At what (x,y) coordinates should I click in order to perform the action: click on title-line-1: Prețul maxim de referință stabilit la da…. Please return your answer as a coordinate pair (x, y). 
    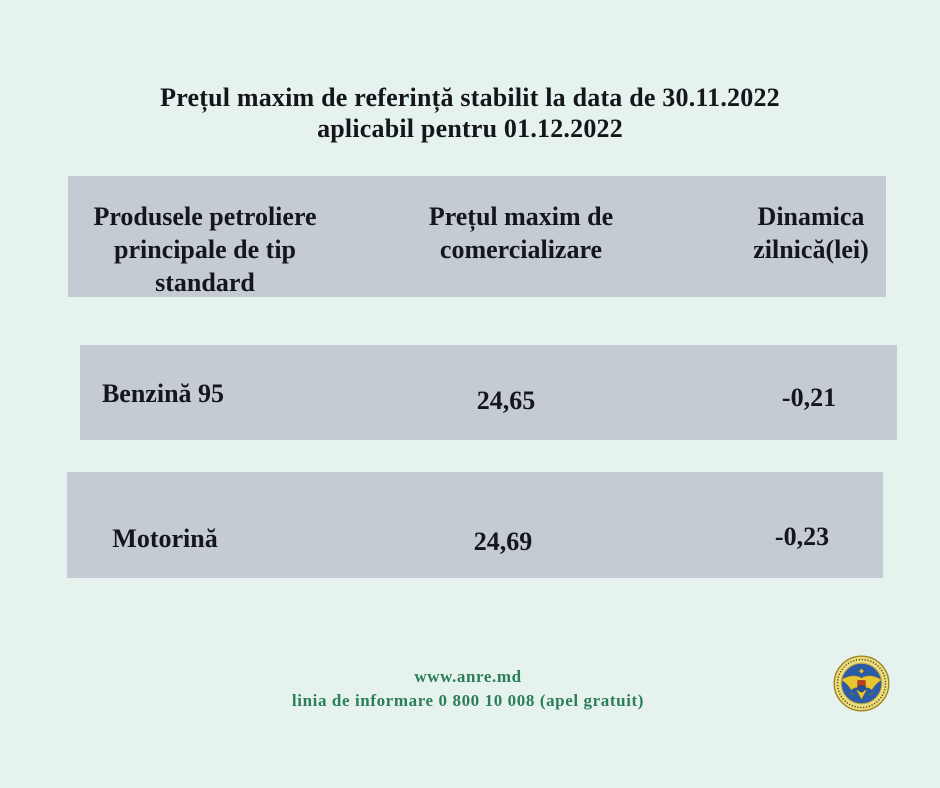
    Looking at the image, I should click on (470, 97).